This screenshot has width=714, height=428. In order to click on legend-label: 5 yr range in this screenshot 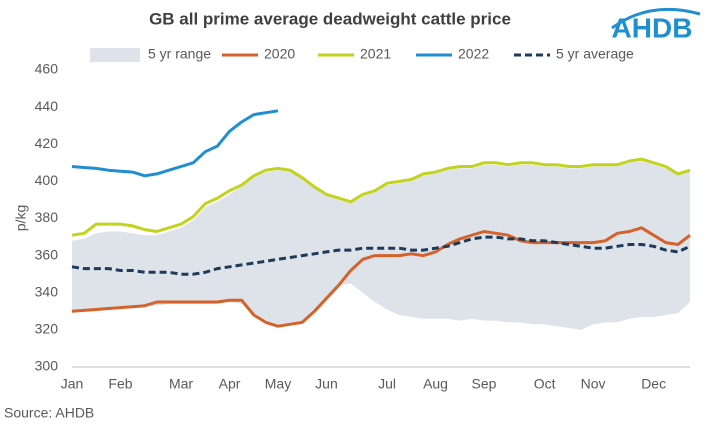, I will do `click(179, 54)`.